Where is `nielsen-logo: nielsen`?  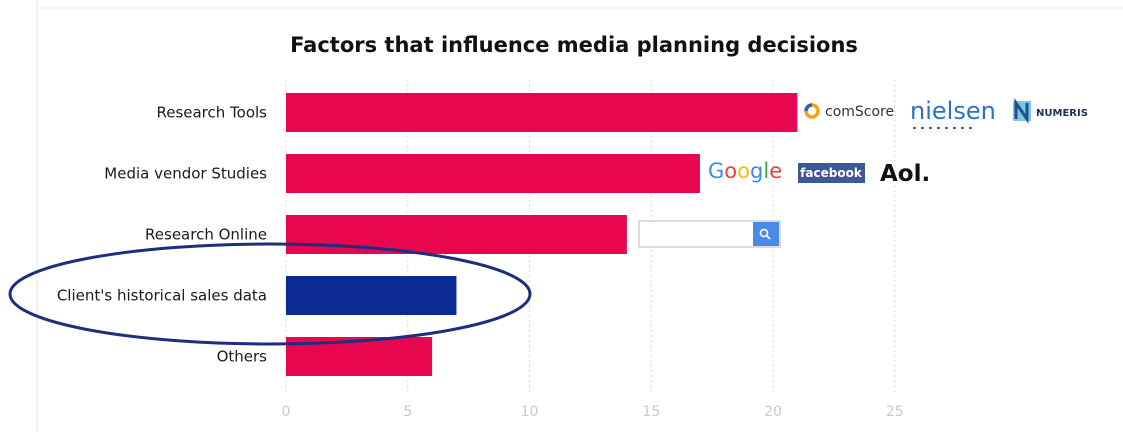 nielsen-logo: nielsen is located at coordinates (953, 113).